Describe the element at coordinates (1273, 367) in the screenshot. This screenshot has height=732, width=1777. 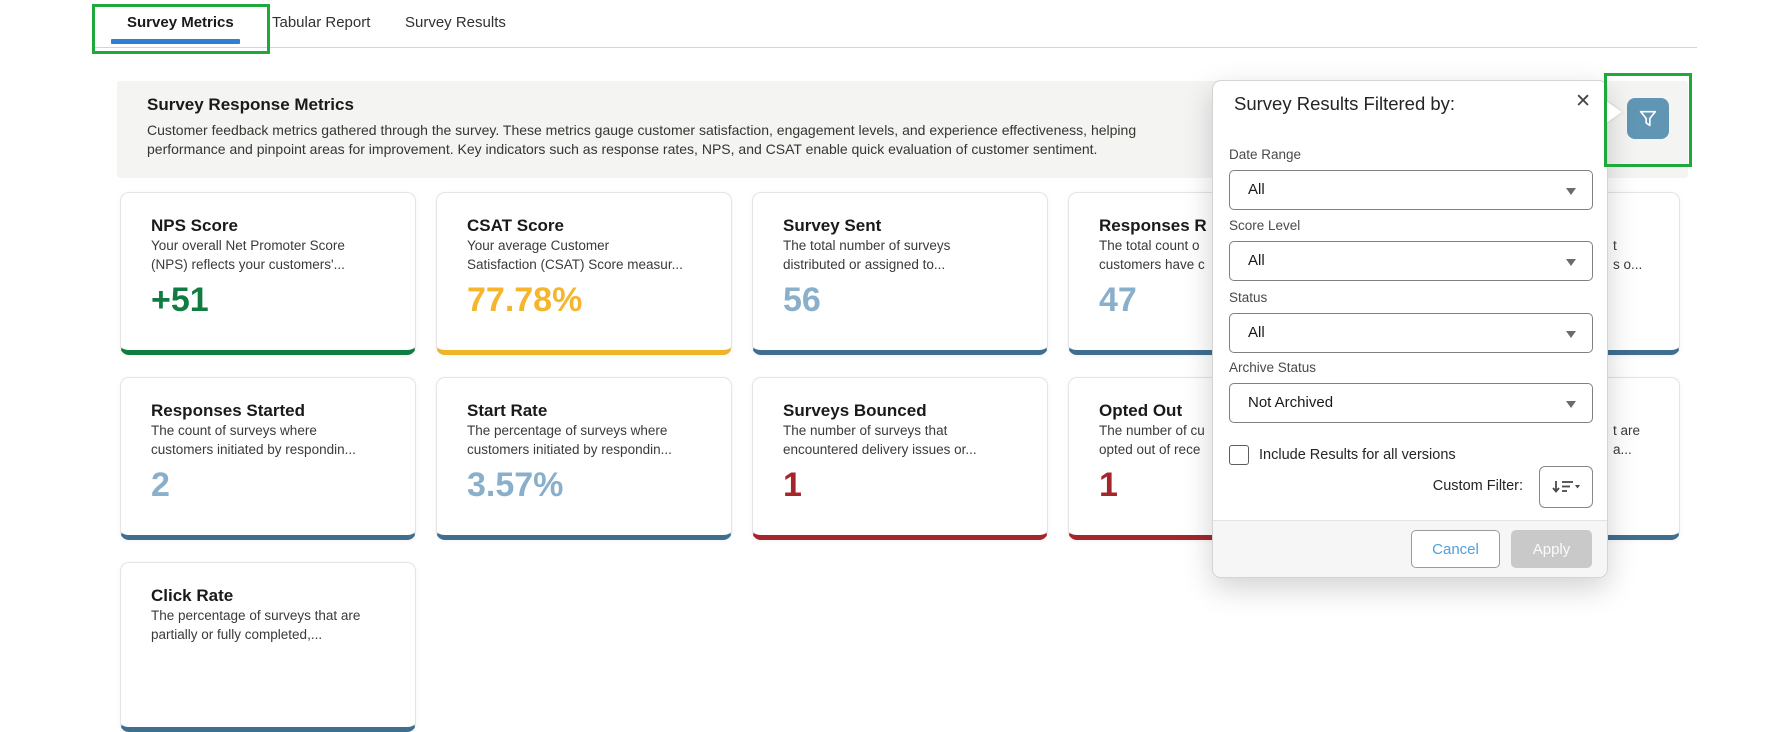
I see `archive-status-label: Archive Status` at that location.